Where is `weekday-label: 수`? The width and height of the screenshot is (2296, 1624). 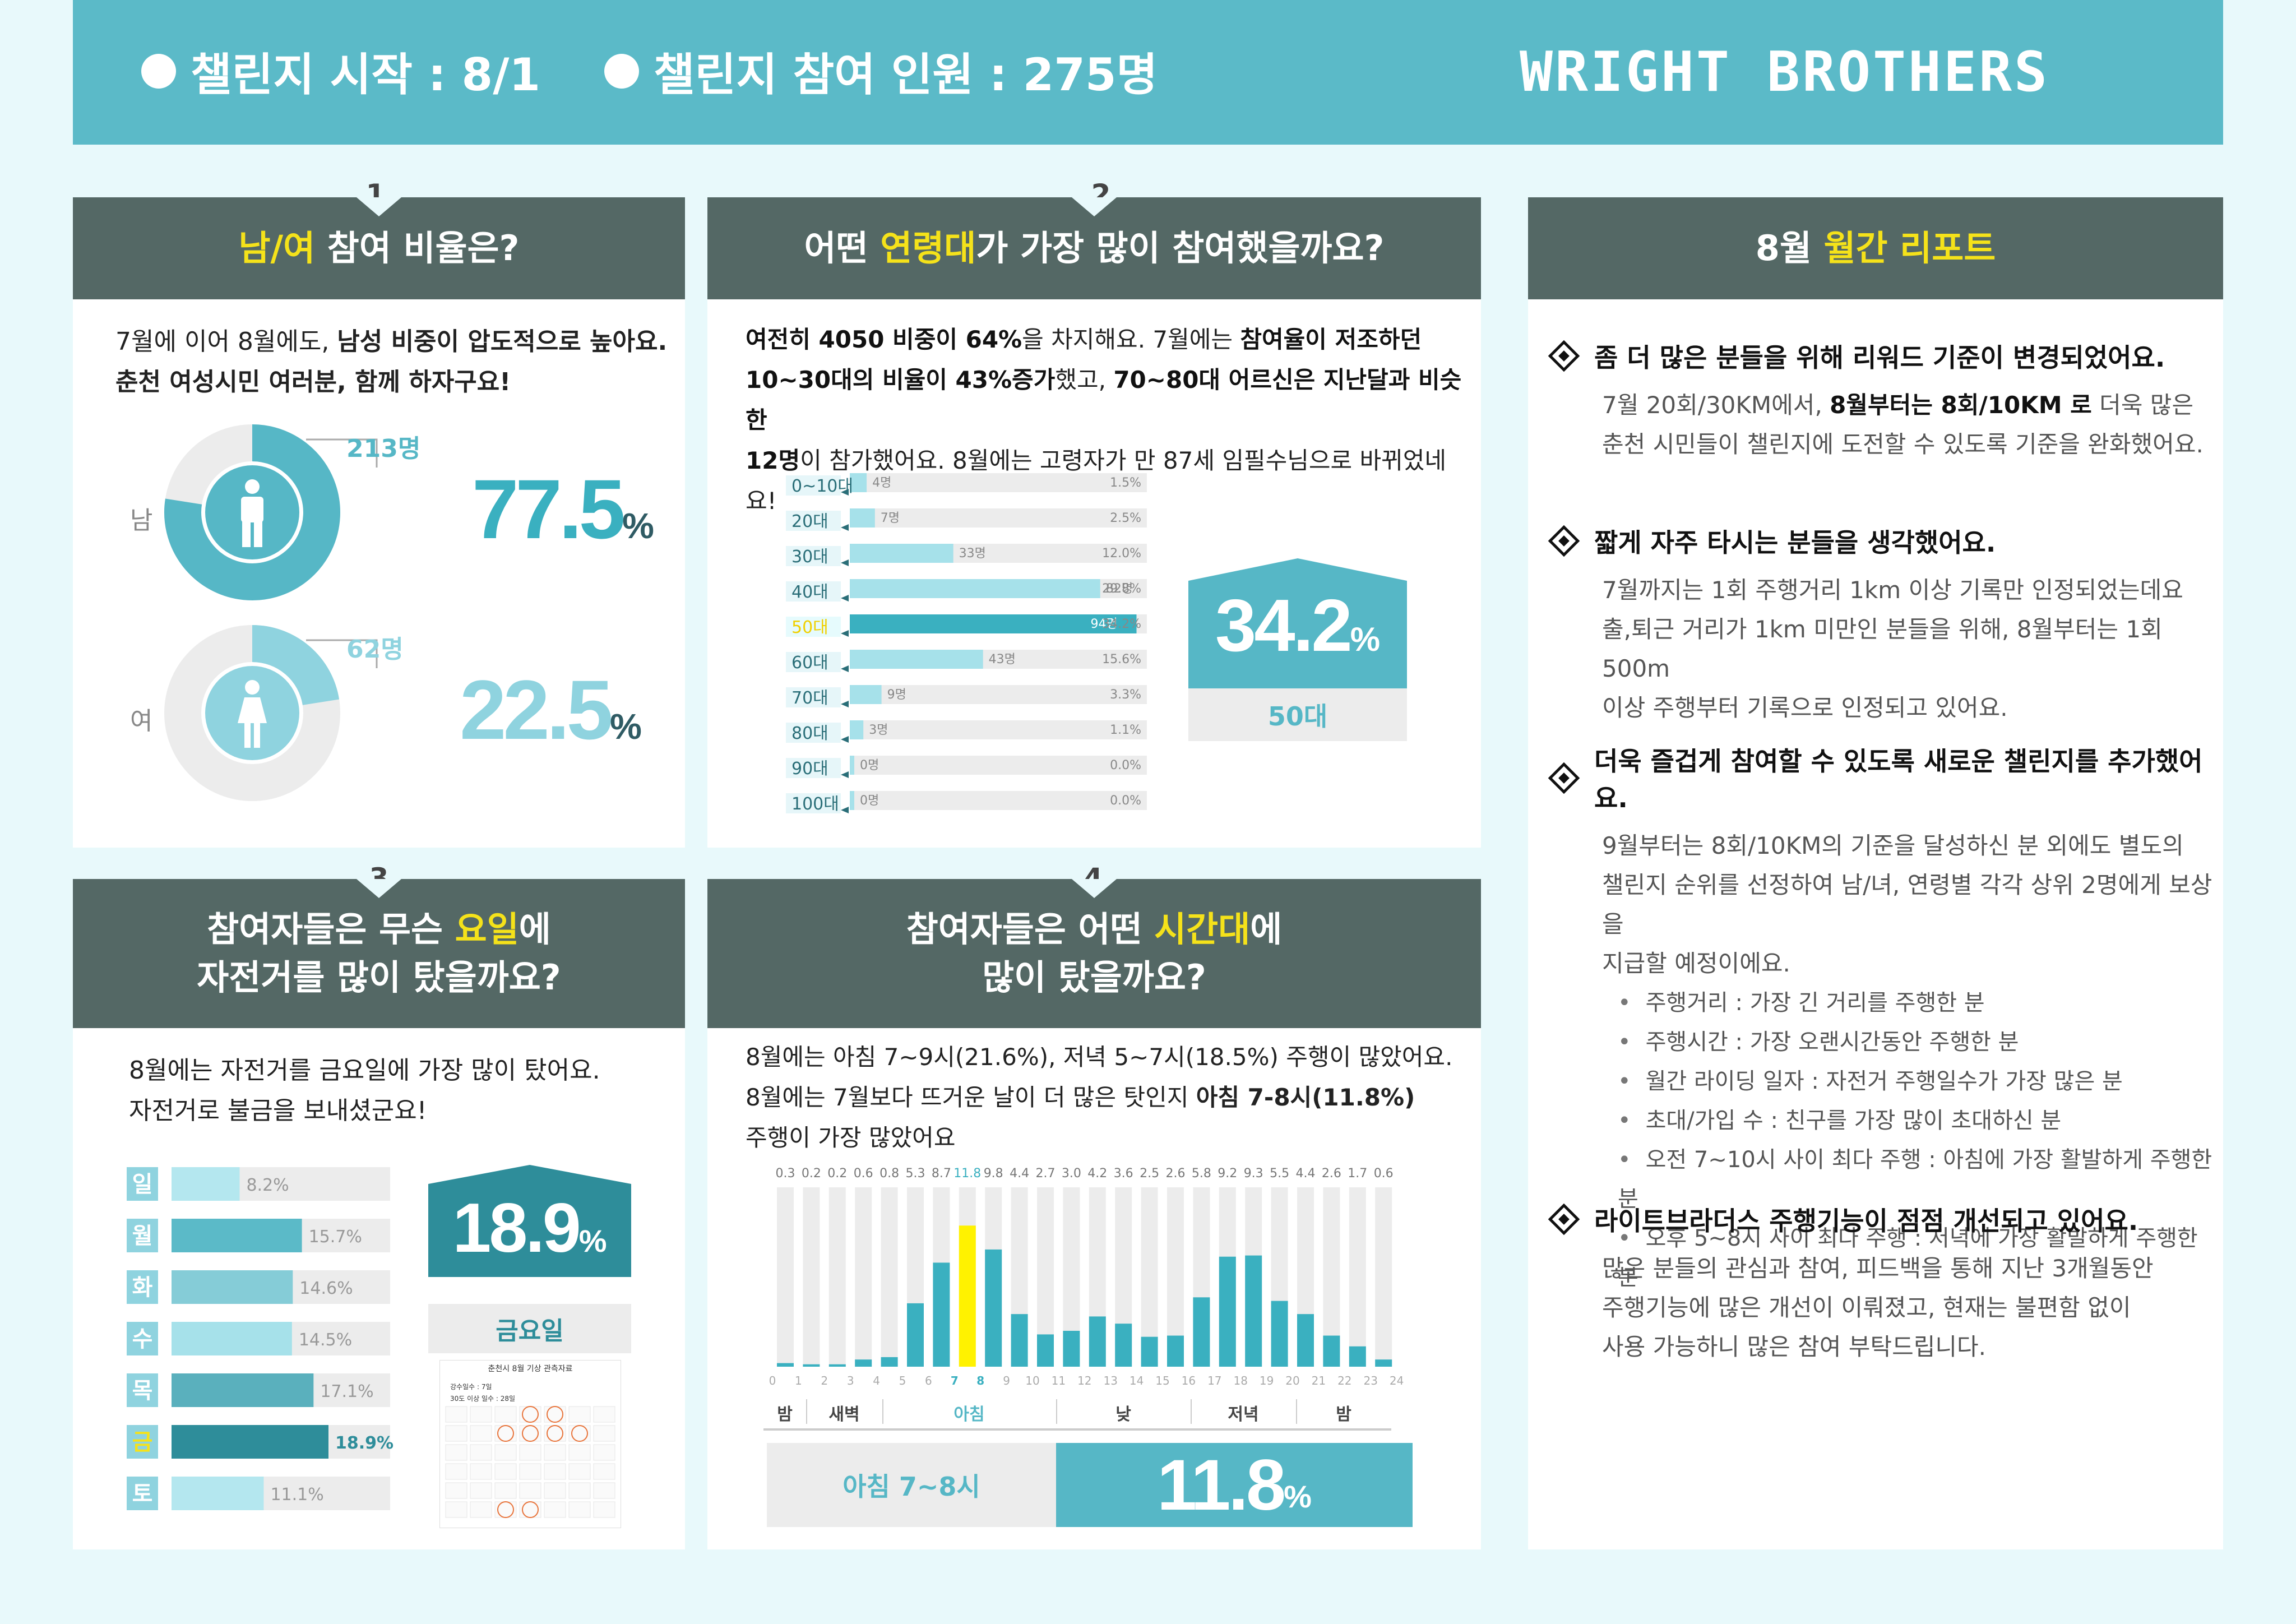 weekday-label: 수 is located at coordinates (142, 1339).